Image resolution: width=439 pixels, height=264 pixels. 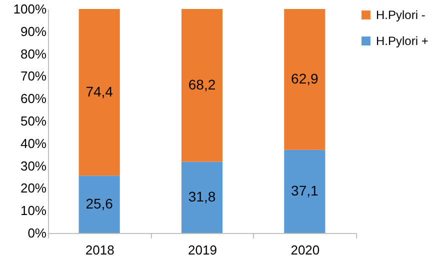 I want to click on data-label: 68,2, so click(x=202, y=84).